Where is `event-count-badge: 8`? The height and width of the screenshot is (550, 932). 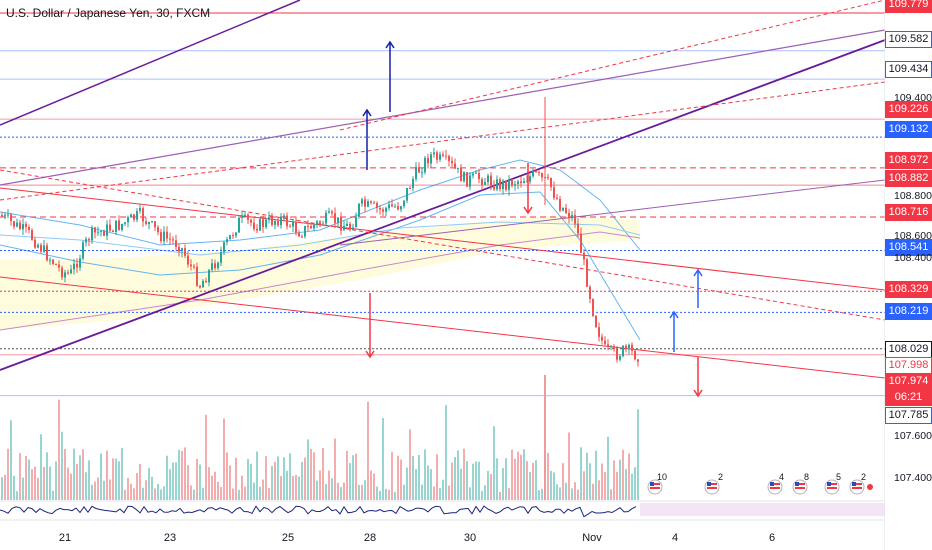
event-count-badge: 8 is located at coordinates (807, 477).